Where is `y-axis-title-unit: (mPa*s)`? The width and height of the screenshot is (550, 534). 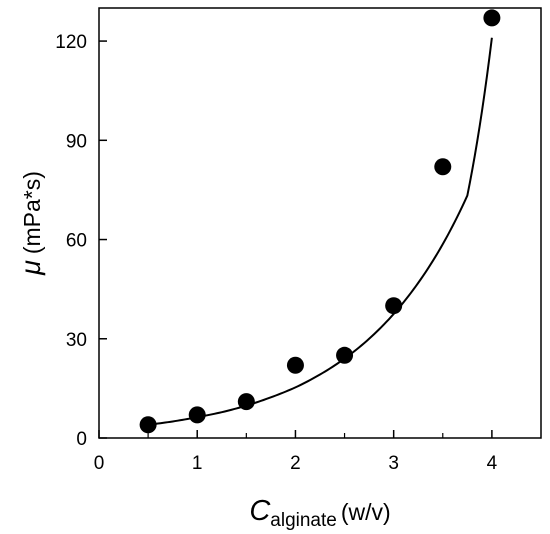 y-axis-title-unit: (mPa*s) is located at coordinates (32, 212).